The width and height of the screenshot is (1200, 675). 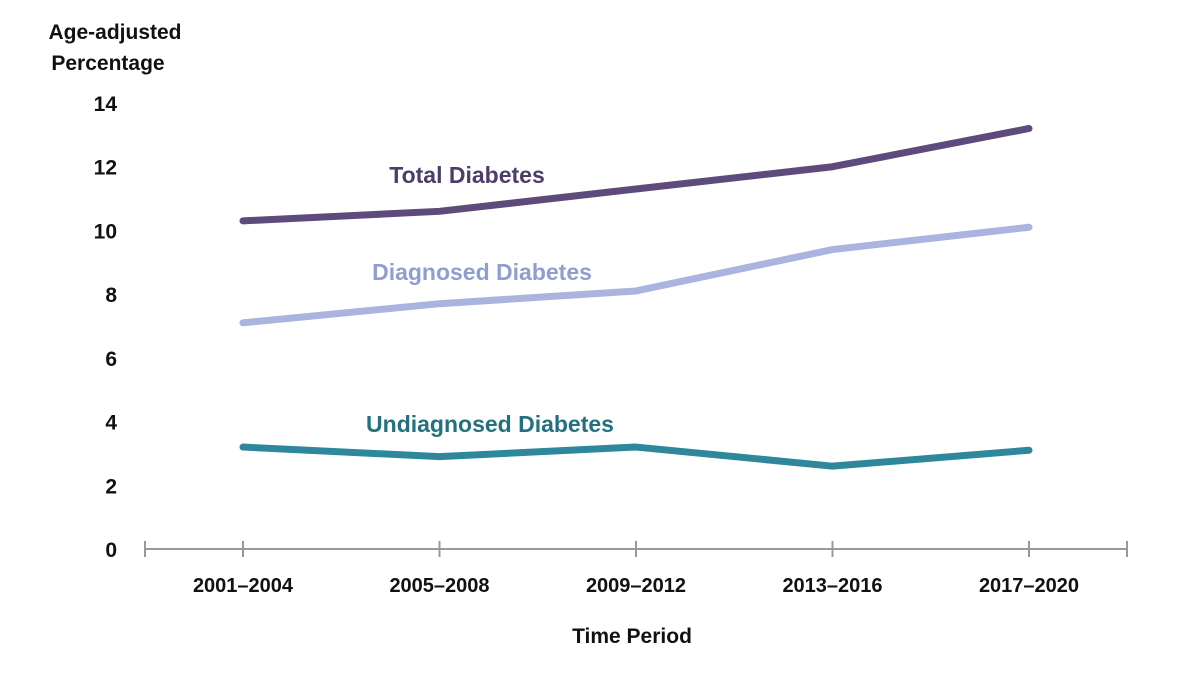 I want to click on y-tick-label: 2, so click(x=111, y=486).